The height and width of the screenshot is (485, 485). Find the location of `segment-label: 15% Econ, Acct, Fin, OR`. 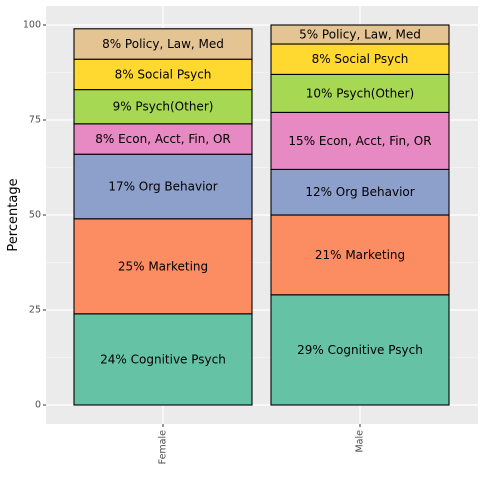

segment-label: 15% Econ, Acct, Fin, OR is located at coordinates (359, 141).